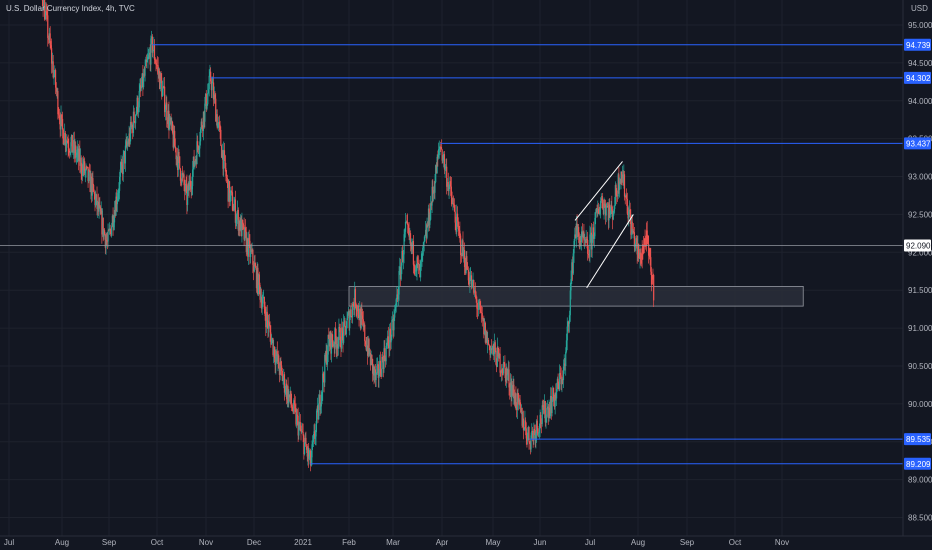  What do you see at coordinates (62, 542) in the screenshot?
I see `time-tick-label: Aug` at bounding box center [62, 542].